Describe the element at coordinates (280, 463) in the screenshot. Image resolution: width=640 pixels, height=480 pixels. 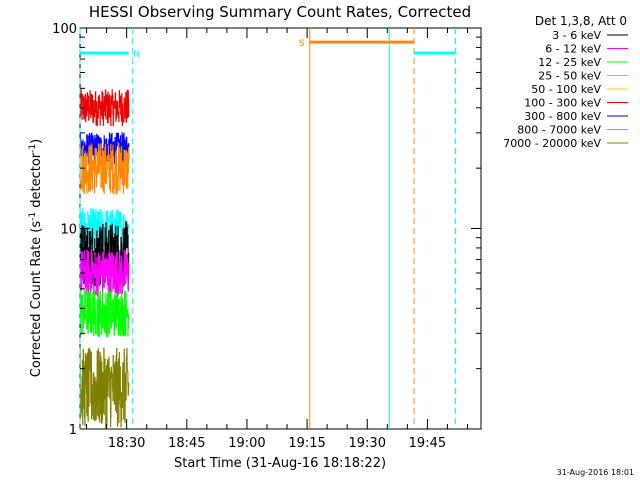
I see `x-axis-label: Start Time (31-Aug-16 18:18:22)` at that location.